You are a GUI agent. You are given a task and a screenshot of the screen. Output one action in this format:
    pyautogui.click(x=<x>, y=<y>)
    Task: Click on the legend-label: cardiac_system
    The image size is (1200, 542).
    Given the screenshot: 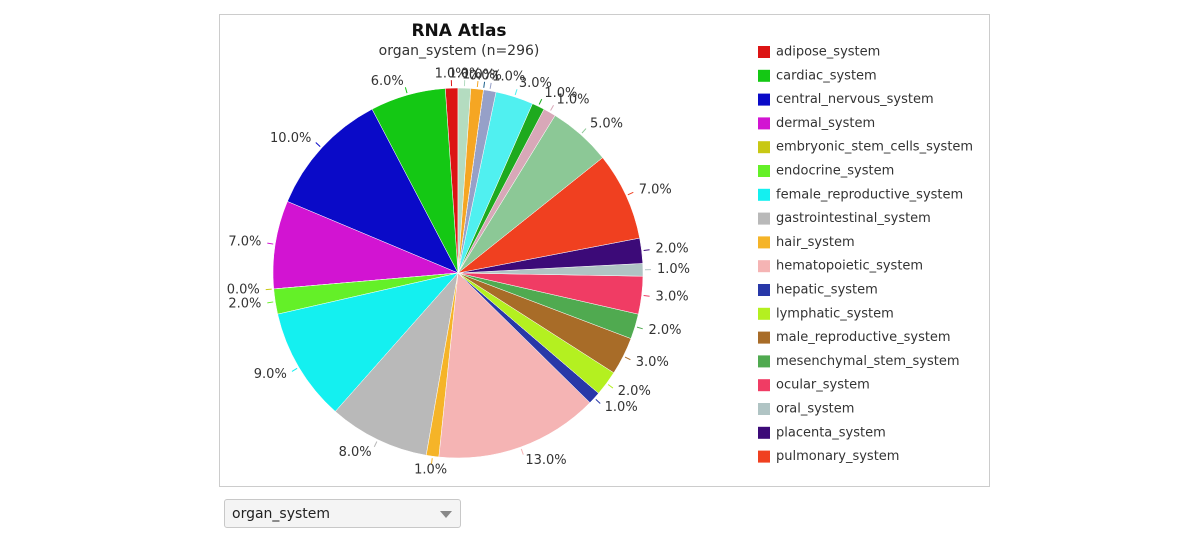 What is the action you would take?
    pyautogui.click(x=826, y=75)
    